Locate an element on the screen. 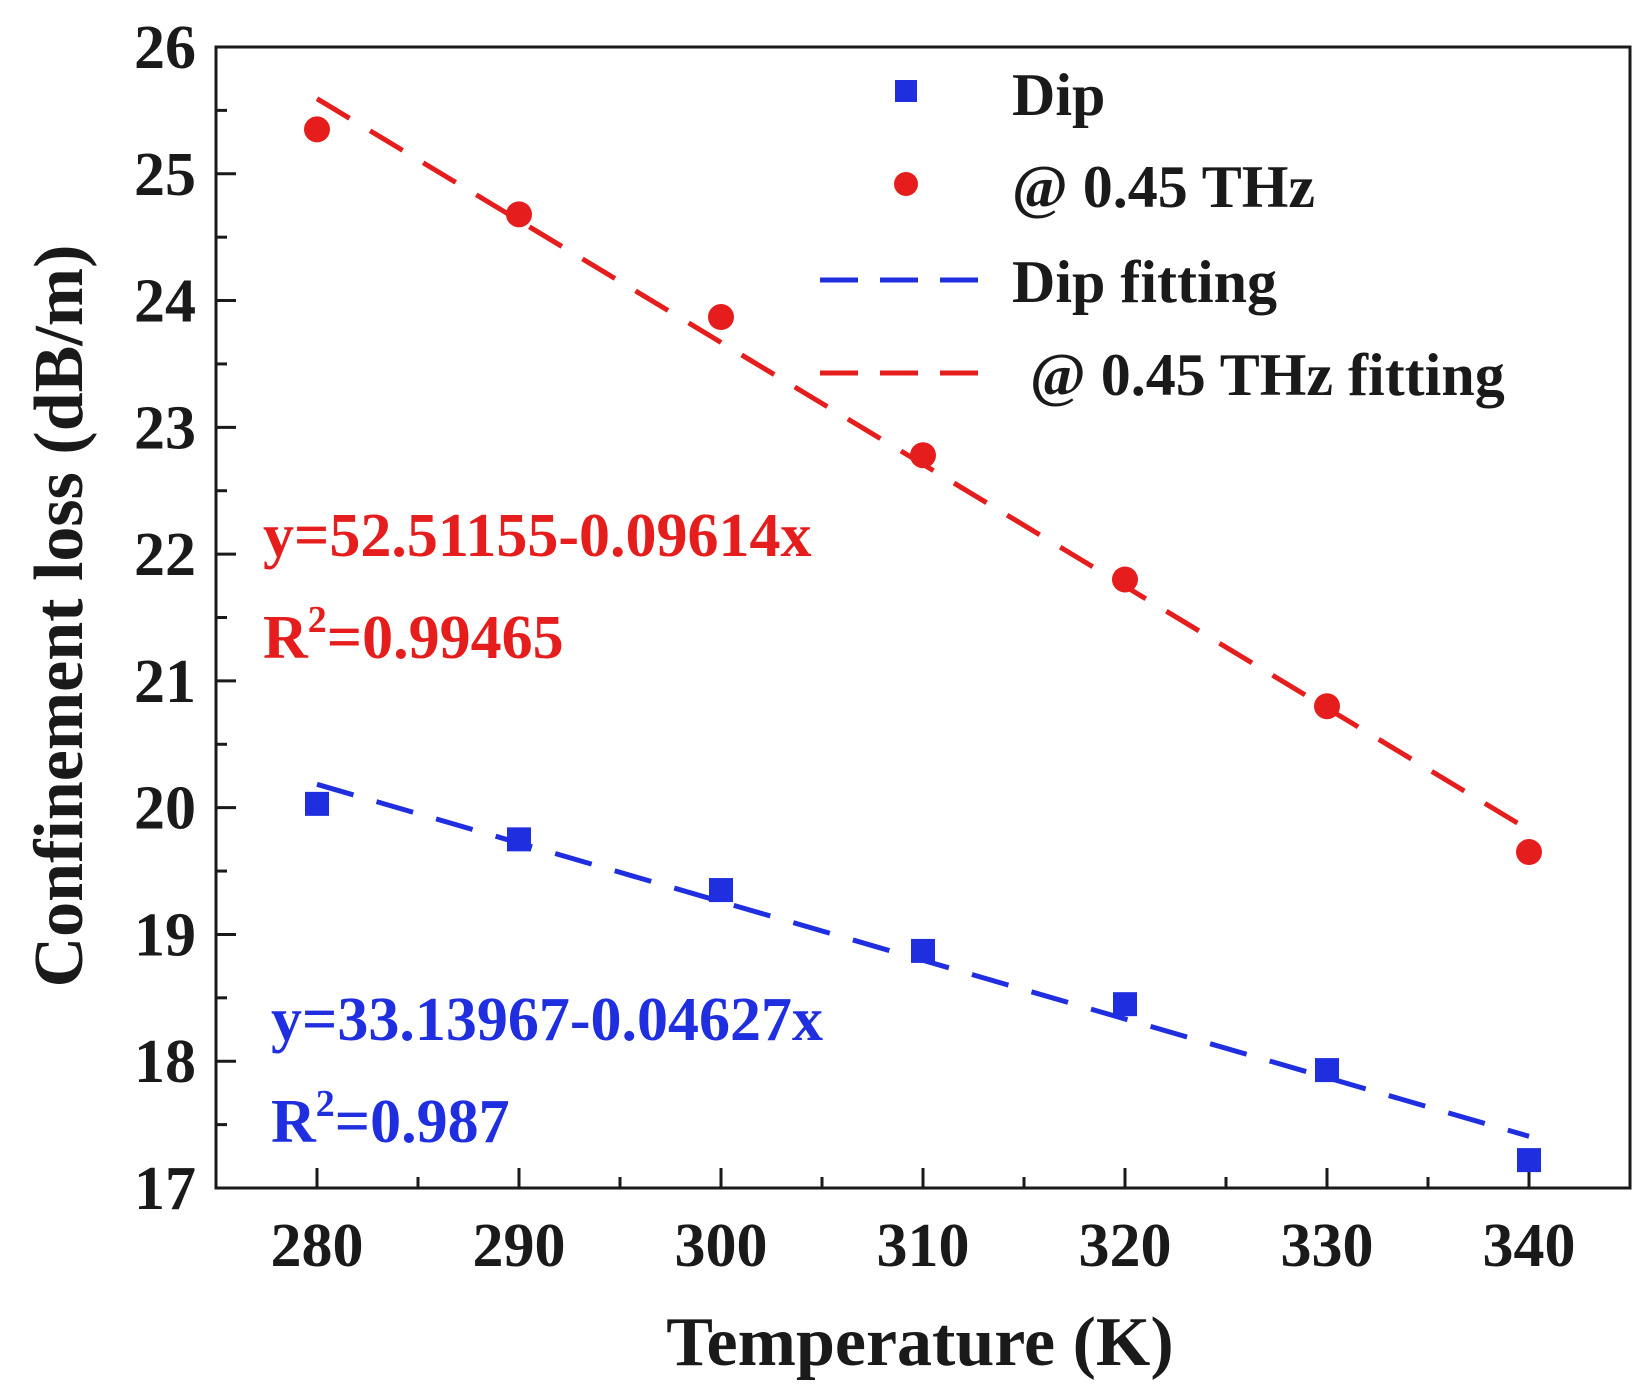 Image resolution: width=1652 pixels, height=1399 pixels. blue-fit-r2: R2=0.987 is located at coordinates (390, 1119).